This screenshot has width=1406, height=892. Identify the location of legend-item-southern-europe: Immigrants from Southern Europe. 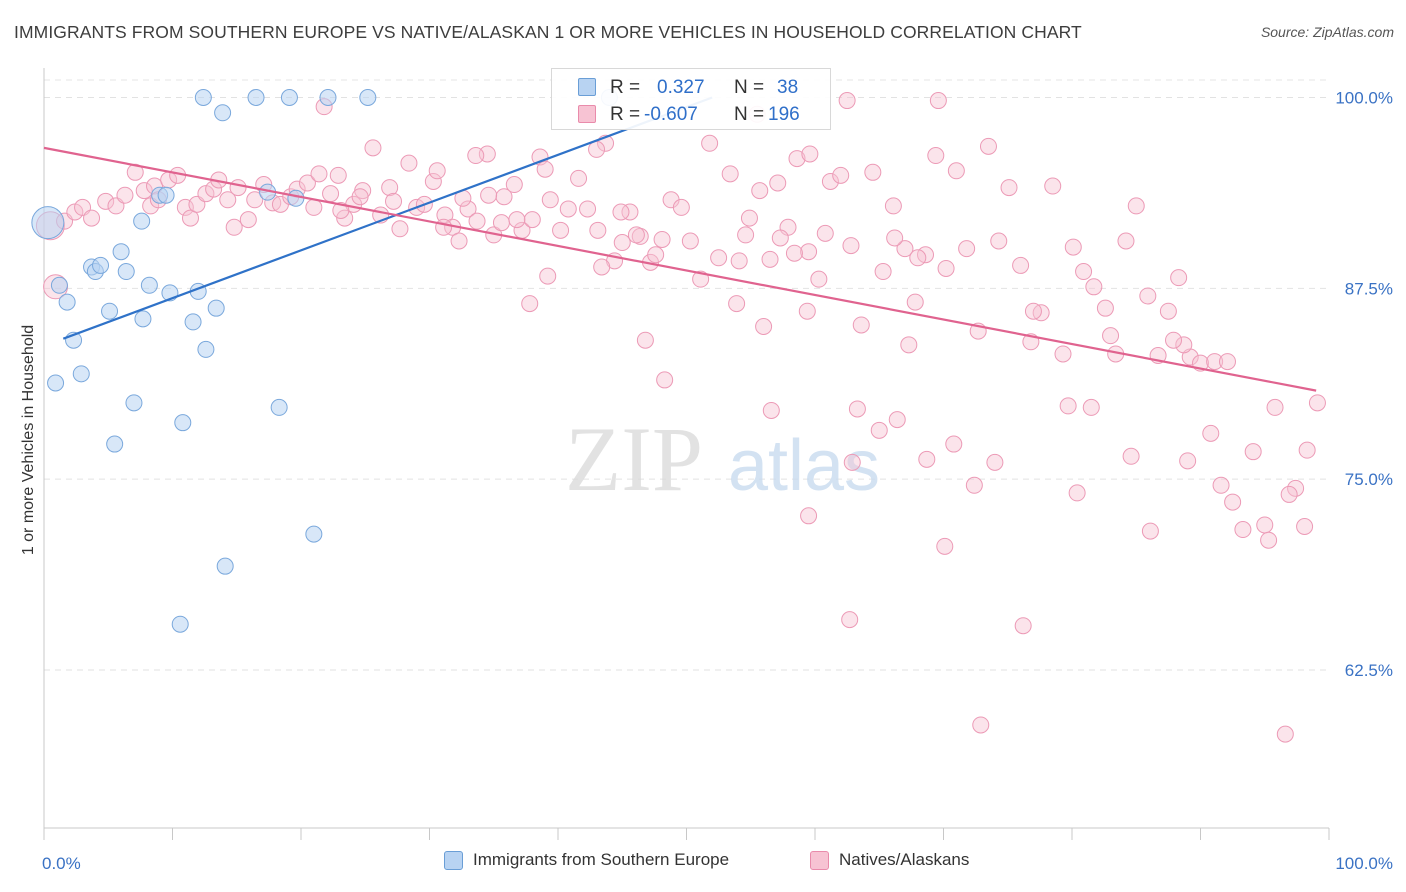
(586, 860).